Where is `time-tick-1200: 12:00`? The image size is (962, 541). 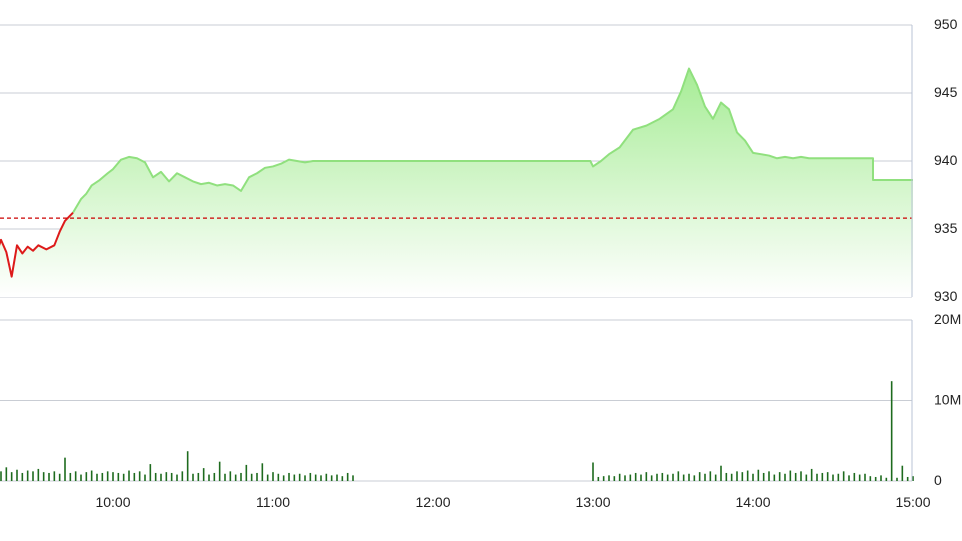
time-tick-1200: 12:00 is located at coordinates (432, 502).